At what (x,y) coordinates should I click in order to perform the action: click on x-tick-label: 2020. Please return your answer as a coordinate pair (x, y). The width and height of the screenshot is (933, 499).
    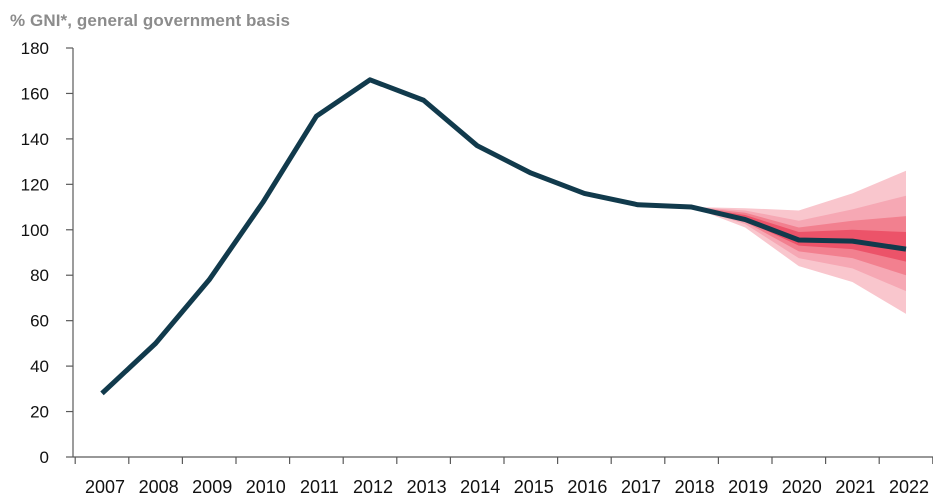
    Looking at the image, I should click on (802, 487).